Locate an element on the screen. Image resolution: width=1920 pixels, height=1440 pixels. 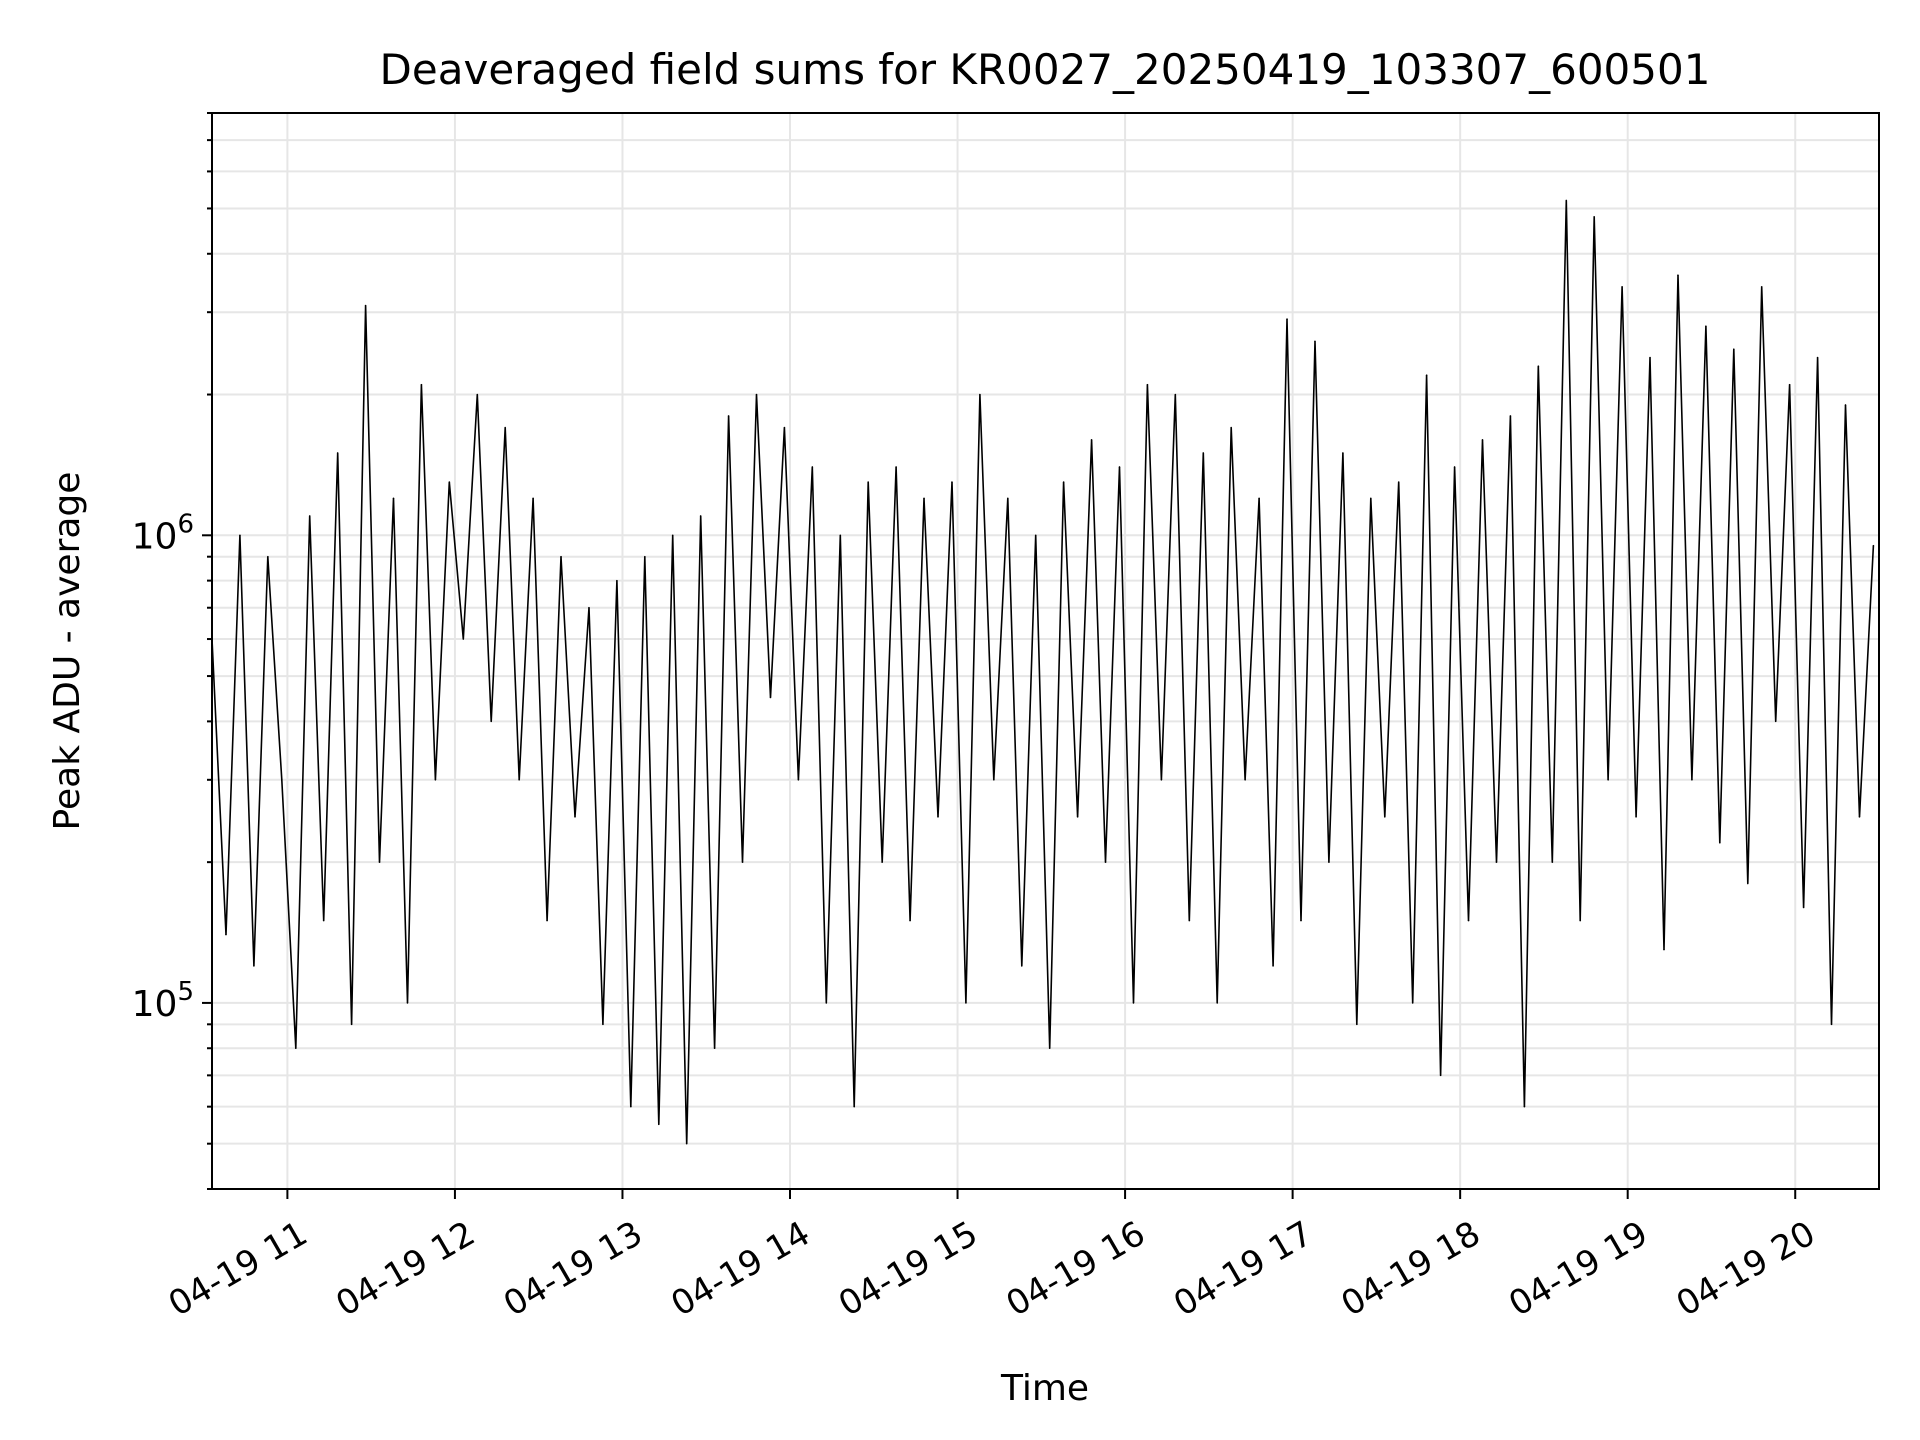
x-tick-label: 04-19 19 is located at coordinates (1578, 1269).